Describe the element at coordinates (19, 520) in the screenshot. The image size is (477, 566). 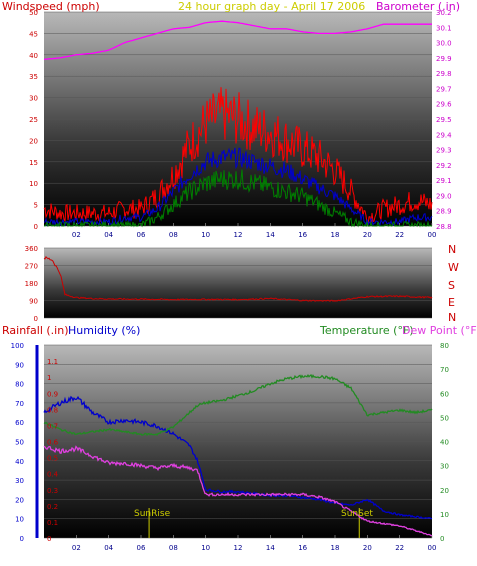
I see `humidity-y-tick: 10` at that location.